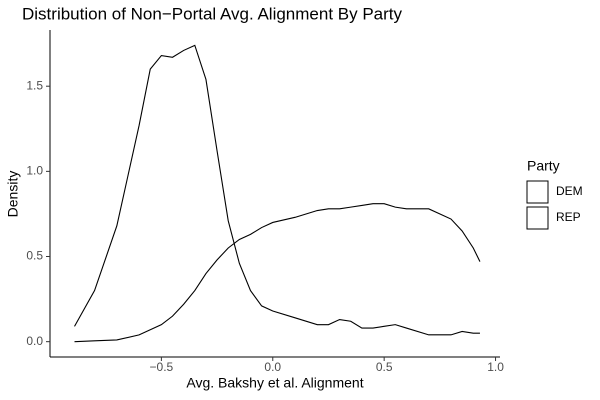 This screenshot has height=400, width=600. Describe the element at coordinates (34, 256) in the screenshot. I see `y-tick-label: 0.5` at that location.